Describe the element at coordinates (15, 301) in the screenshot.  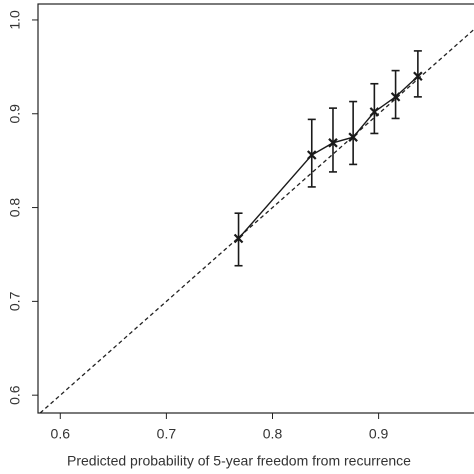
I see `y-tick-label: 0.7` at that location.